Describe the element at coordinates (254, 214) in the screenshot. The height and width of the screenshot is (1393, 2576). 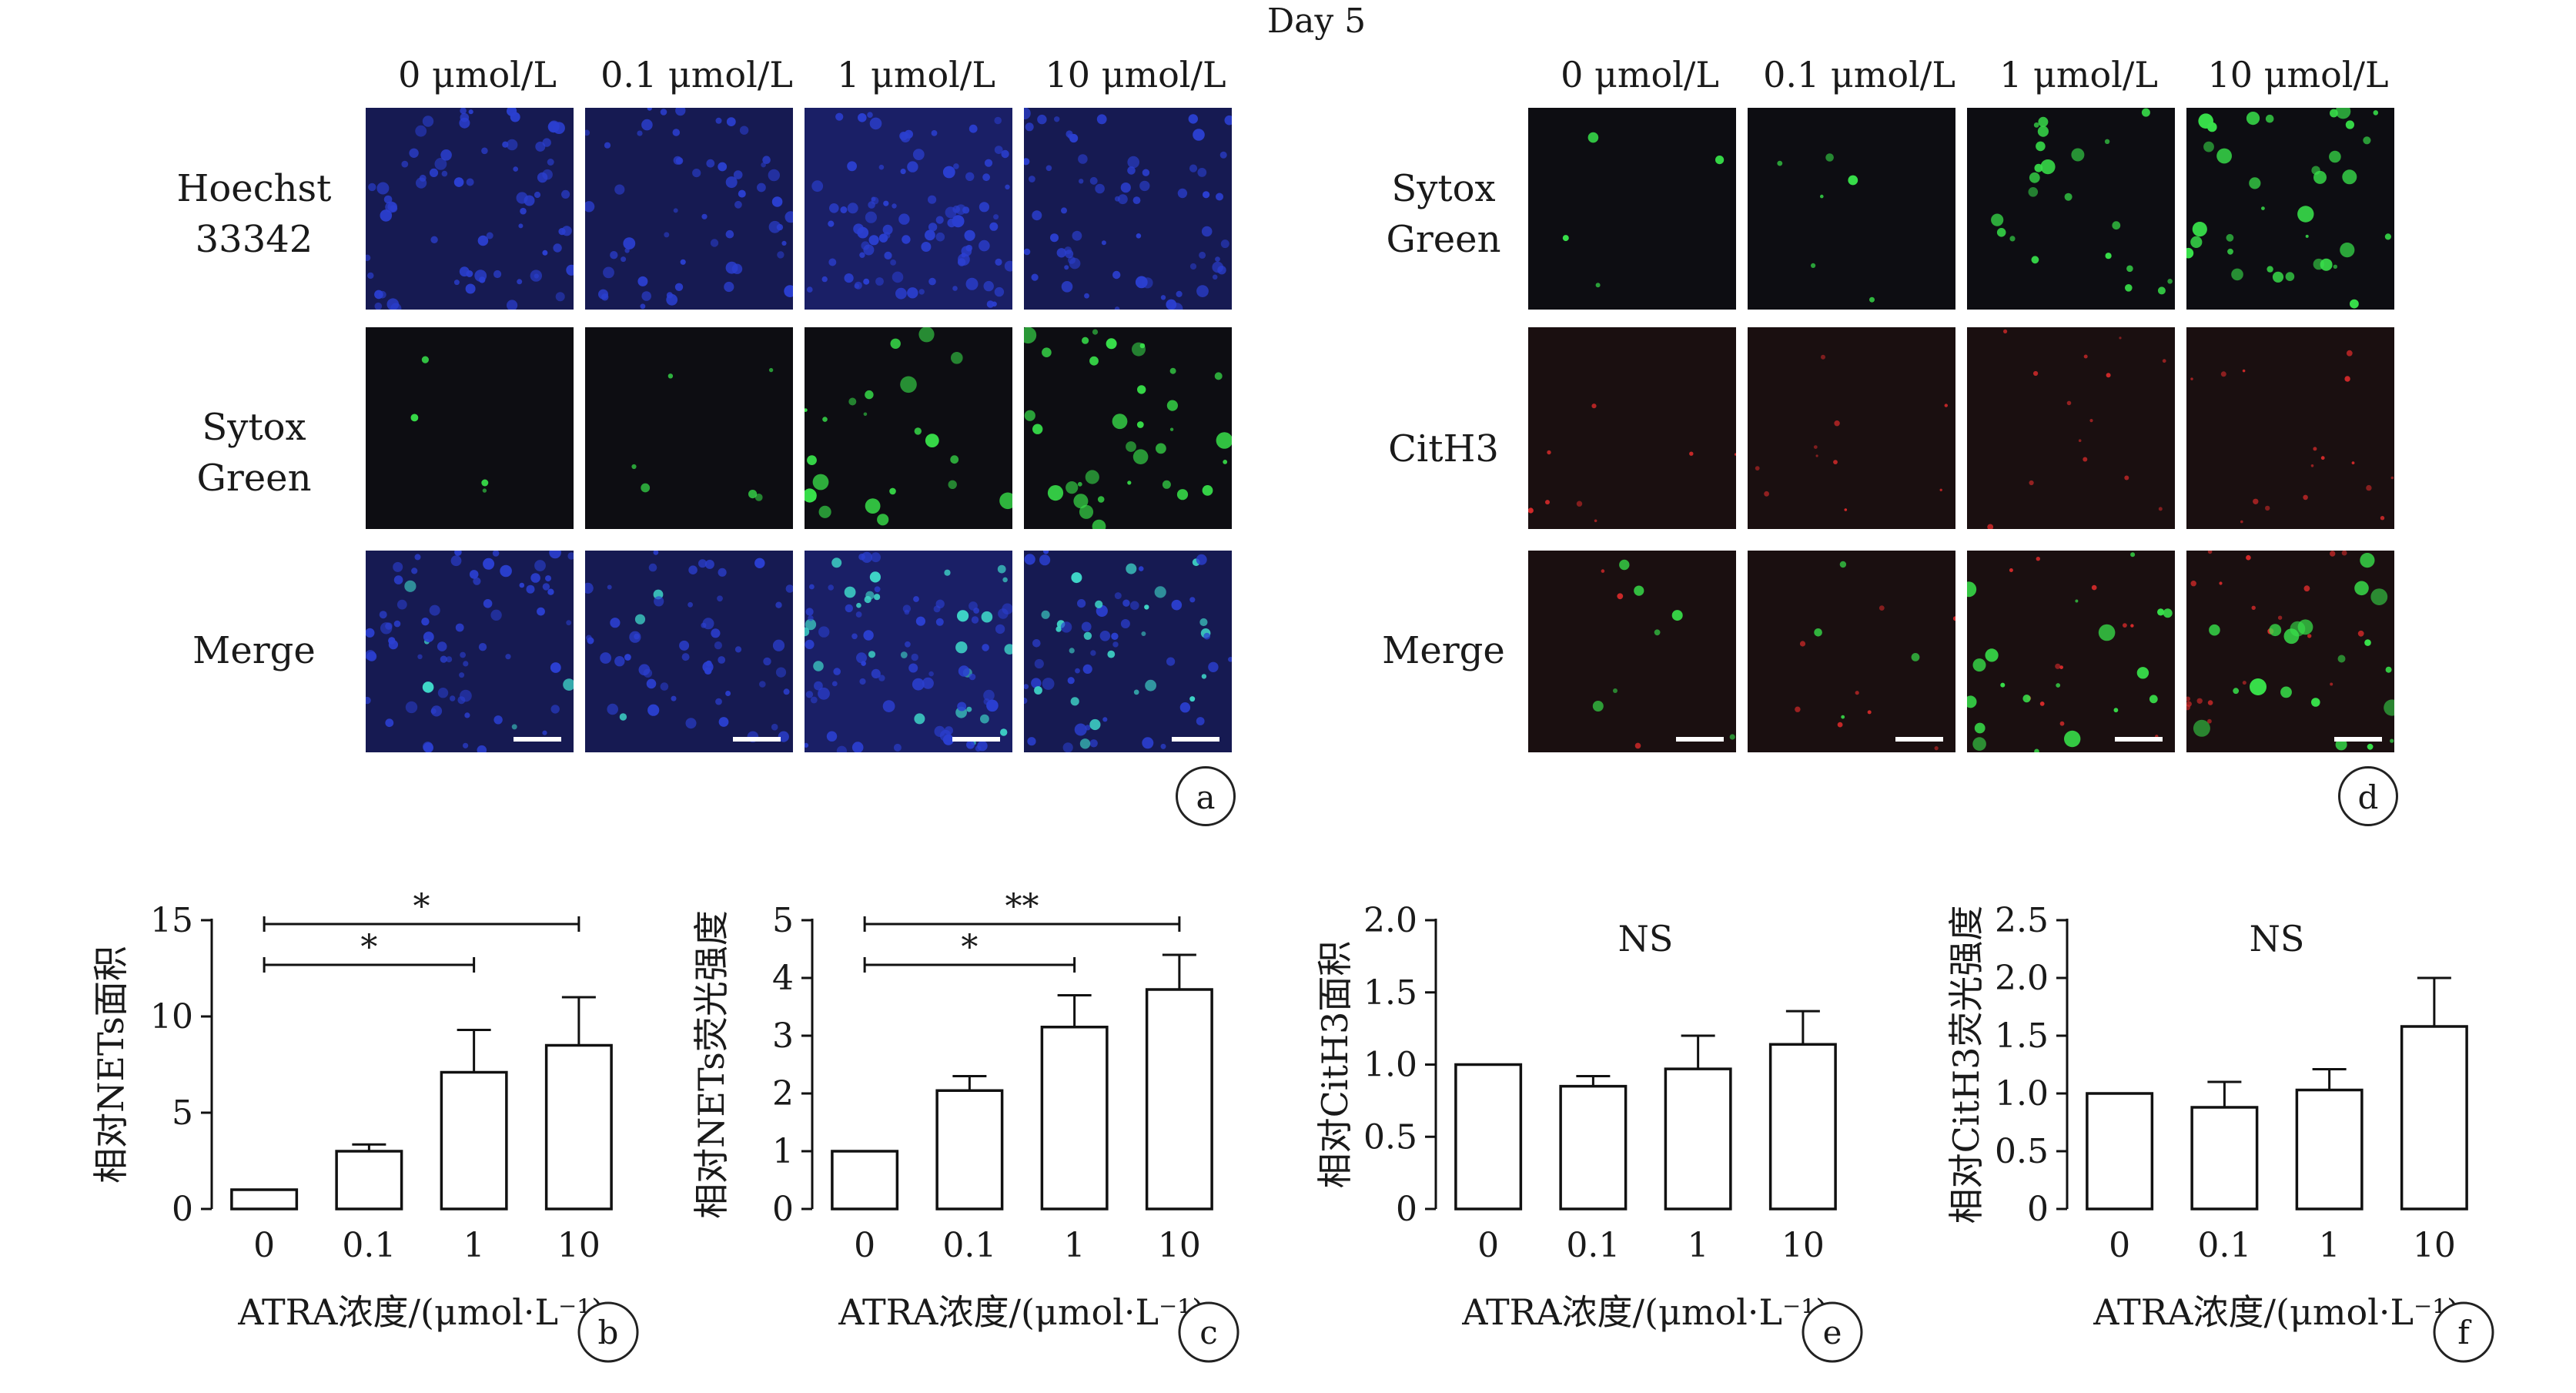
I see `panel-a-row-label: Hoechst 33342` at that location.